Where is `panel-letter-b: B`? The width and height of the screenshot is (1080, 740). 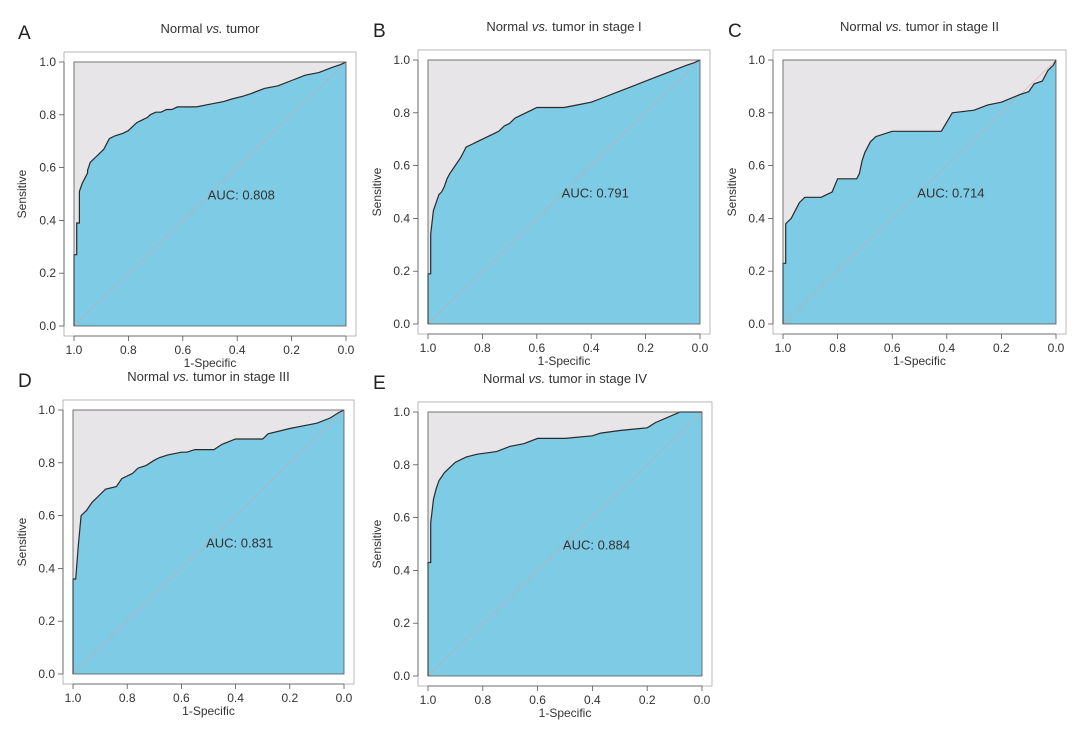 panel-letter-b: B is located at coordinates (379, 31).